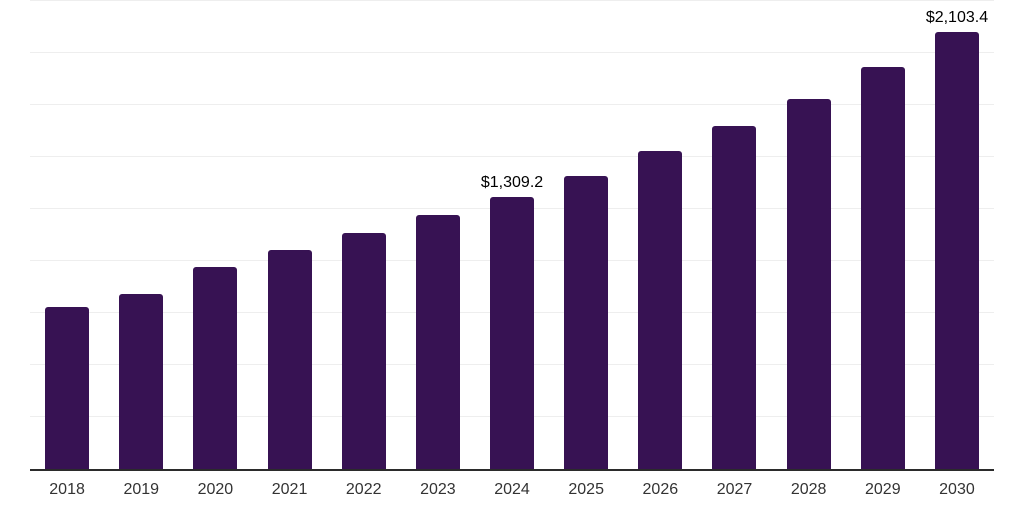 This screenshot has height=512, width=1024. What do you see at coordinates (957, 17) in the screenshot?
I see `bar-value-label-2030: $2,103.4` at bounding box center [957, 17].